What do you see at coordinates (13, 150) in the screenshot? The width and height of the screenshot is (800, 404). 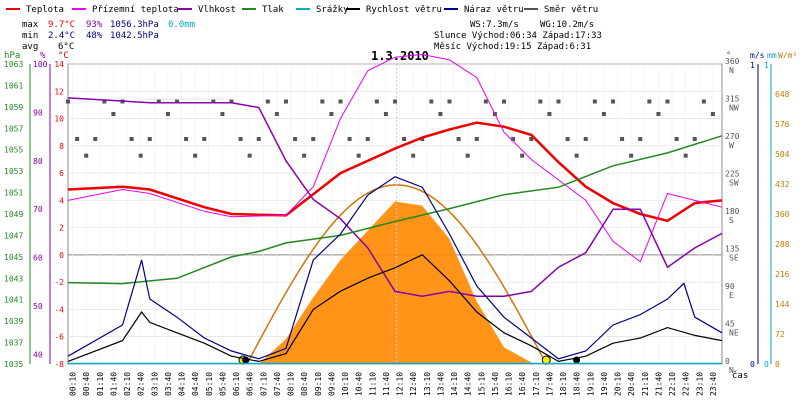 I see `pressure-tick: 1055` at bounding box center [13, 150].